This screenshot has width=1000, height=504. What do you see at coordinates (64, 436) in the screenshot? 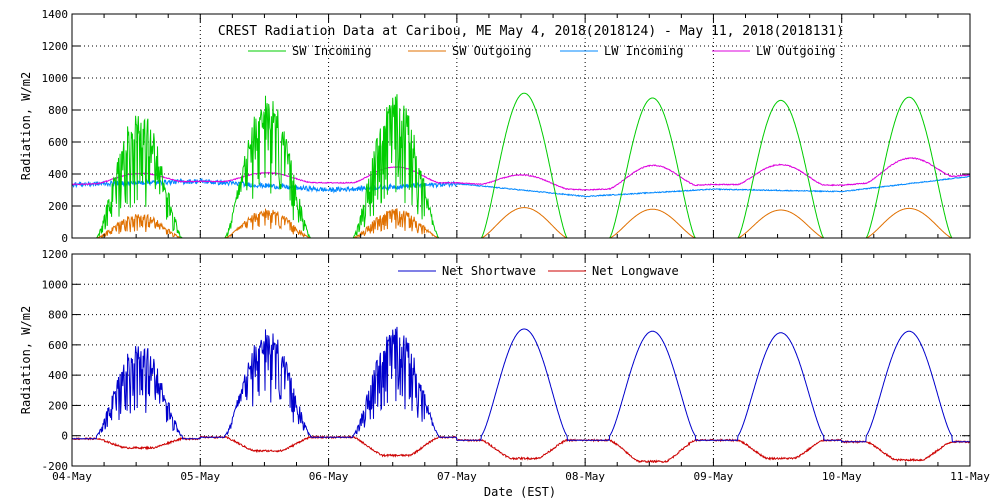
I see `bottom-ytick-label: 0` at bounding box center [64, 436].